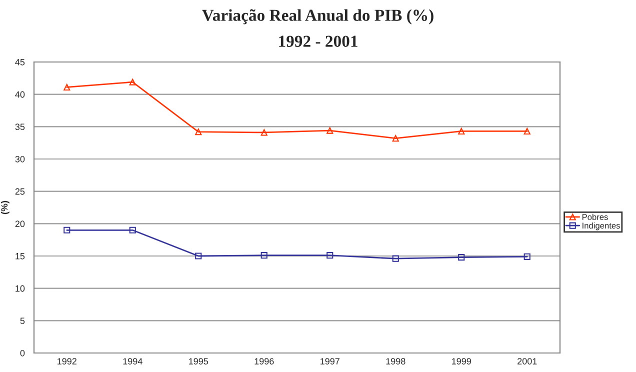 The height and width of the screenshot is (372, 636). What do you see at coordinates (67, 361) in the screenshot?
I see `x-tick-label: 1992` at bounding box center [67, 361].